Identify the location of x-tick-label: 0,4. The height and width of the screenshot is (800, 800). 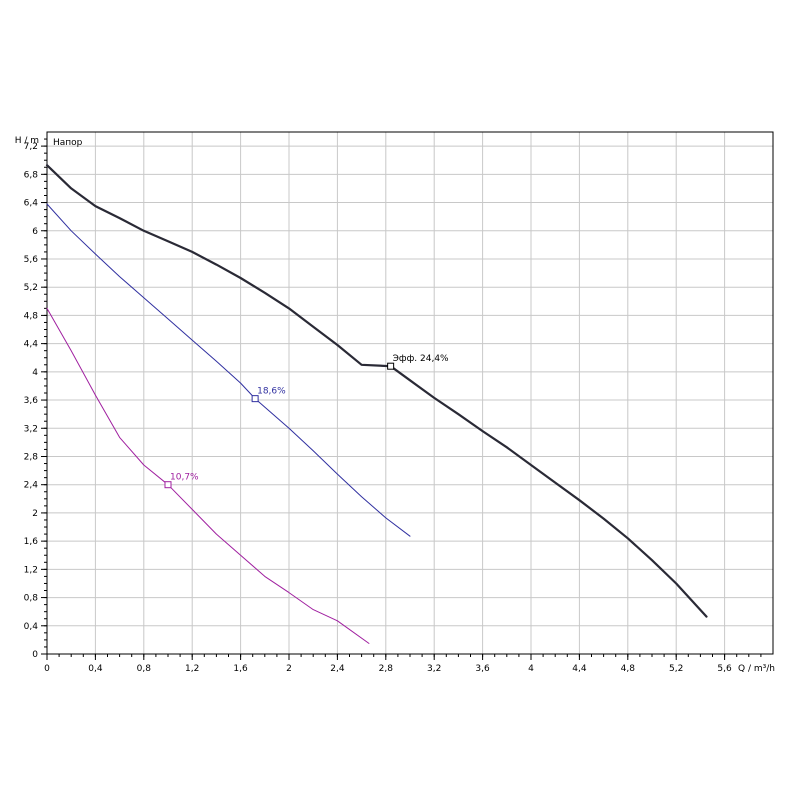
(95, 669).